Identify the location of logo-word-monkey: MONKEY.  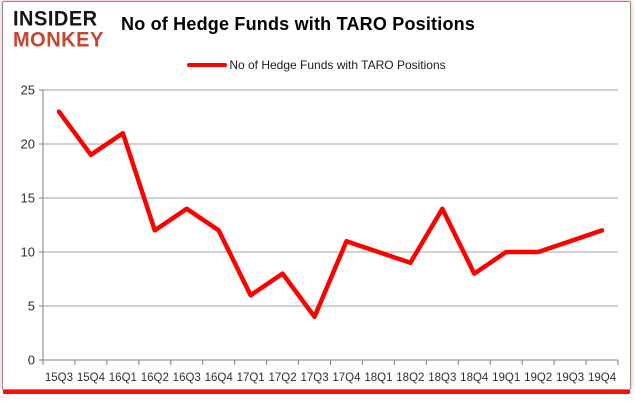
(58, 40).